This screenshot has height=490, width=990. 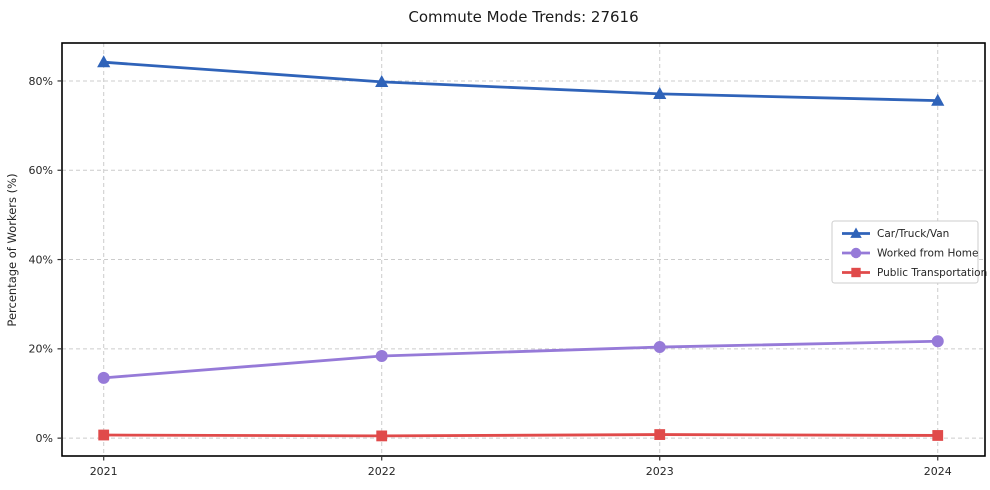 I want to click on chart-title: Commute Mode Trends: 27616, so click(x=523, y=17).